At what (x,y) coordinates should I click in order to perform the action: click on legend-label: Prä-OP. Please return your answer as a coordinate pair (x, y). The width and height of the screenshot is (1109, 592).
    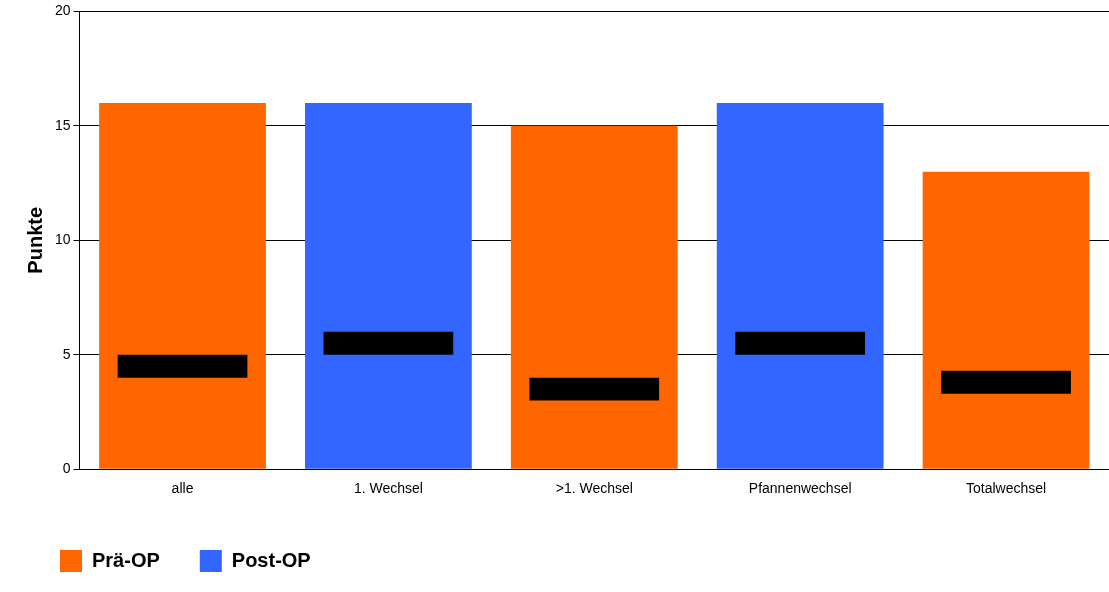
    Looking at the image, I should click on (126, 559).